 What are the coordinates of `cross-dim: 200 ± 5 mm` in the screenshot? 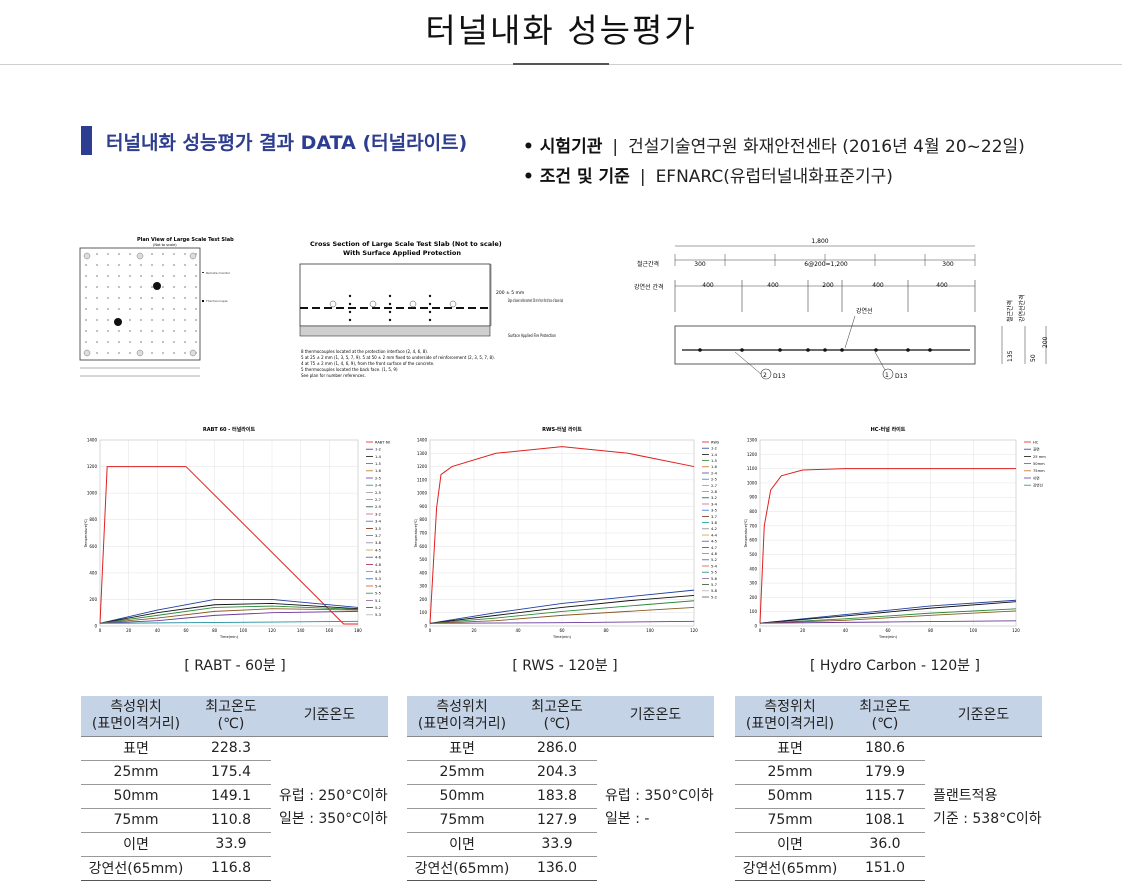 It's located at (510, 293).